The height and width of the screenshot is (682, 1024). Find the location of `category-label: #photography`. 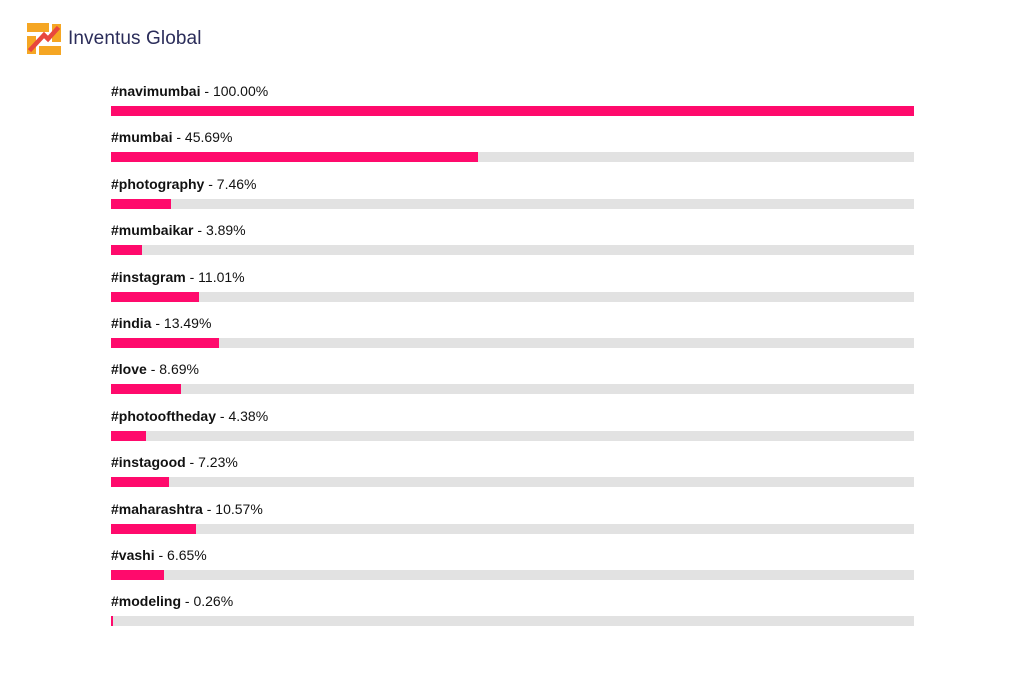

category-label: #photography is located at coordinates (158, 183).